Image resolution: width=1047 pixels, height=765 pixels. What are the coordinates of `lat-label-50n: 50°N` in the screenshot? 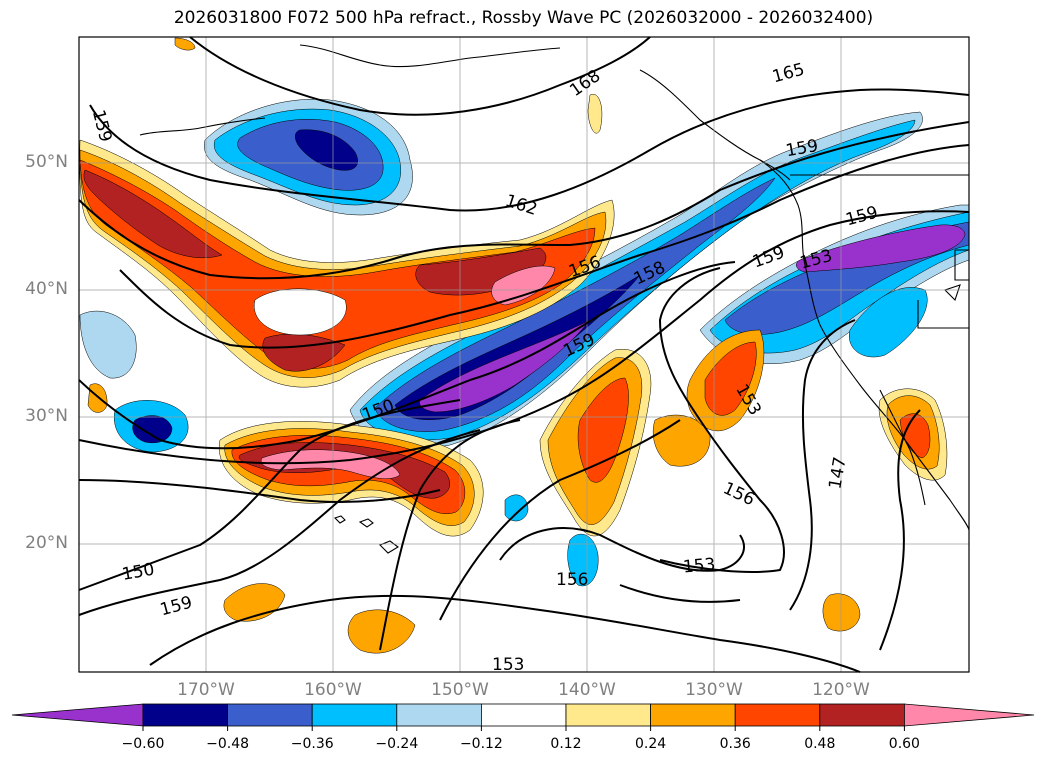 It's located at (46, 162).